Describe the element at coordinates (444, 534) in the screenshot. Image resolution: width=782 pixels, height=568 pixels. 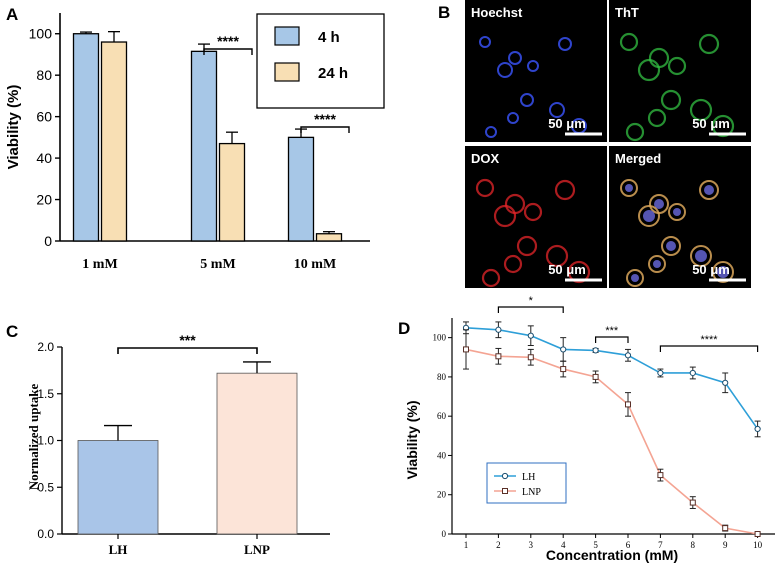
I see `chart-d-ytick-label: 0` at that location.